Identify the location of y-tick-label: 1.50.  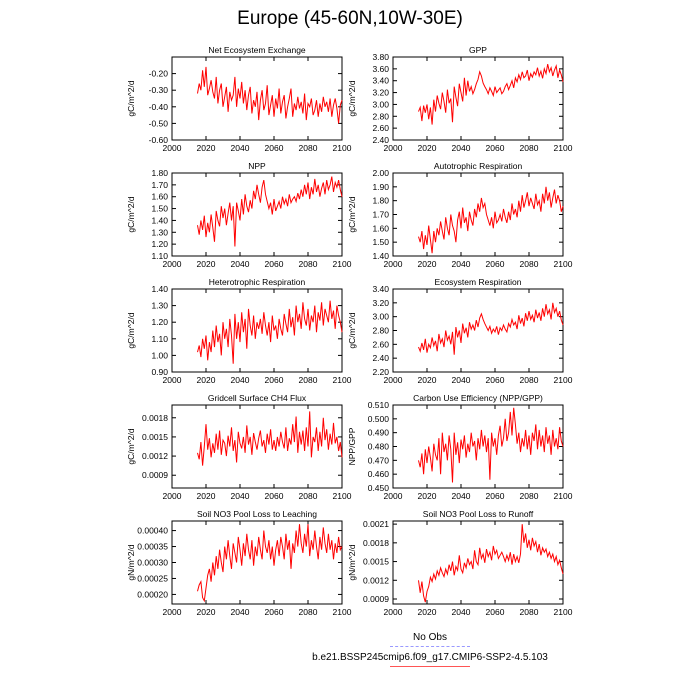
(159, 209).